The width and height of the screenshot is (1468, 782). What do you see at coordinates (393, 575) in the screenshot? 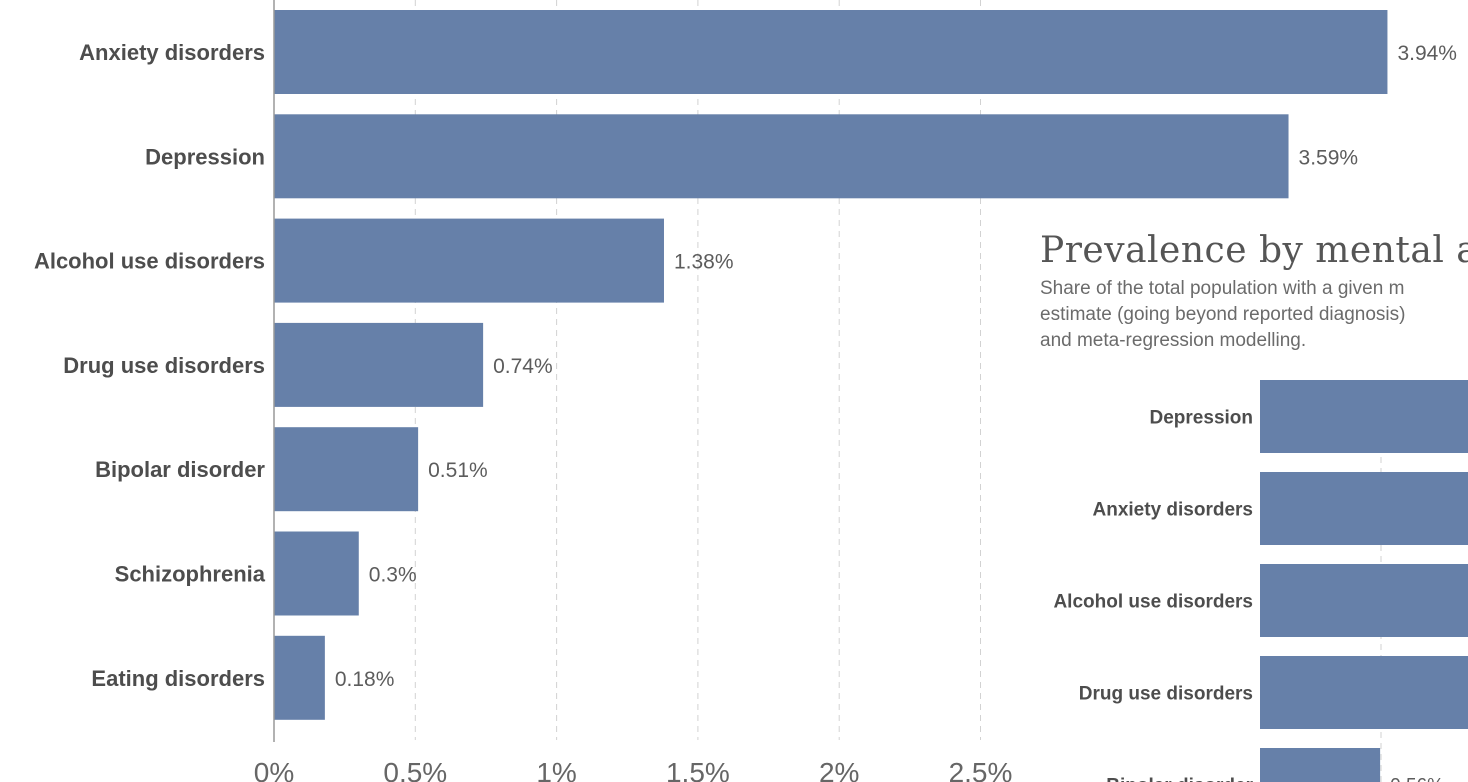
I see `value-label: 0.3%` at bounding box center [393, 575].